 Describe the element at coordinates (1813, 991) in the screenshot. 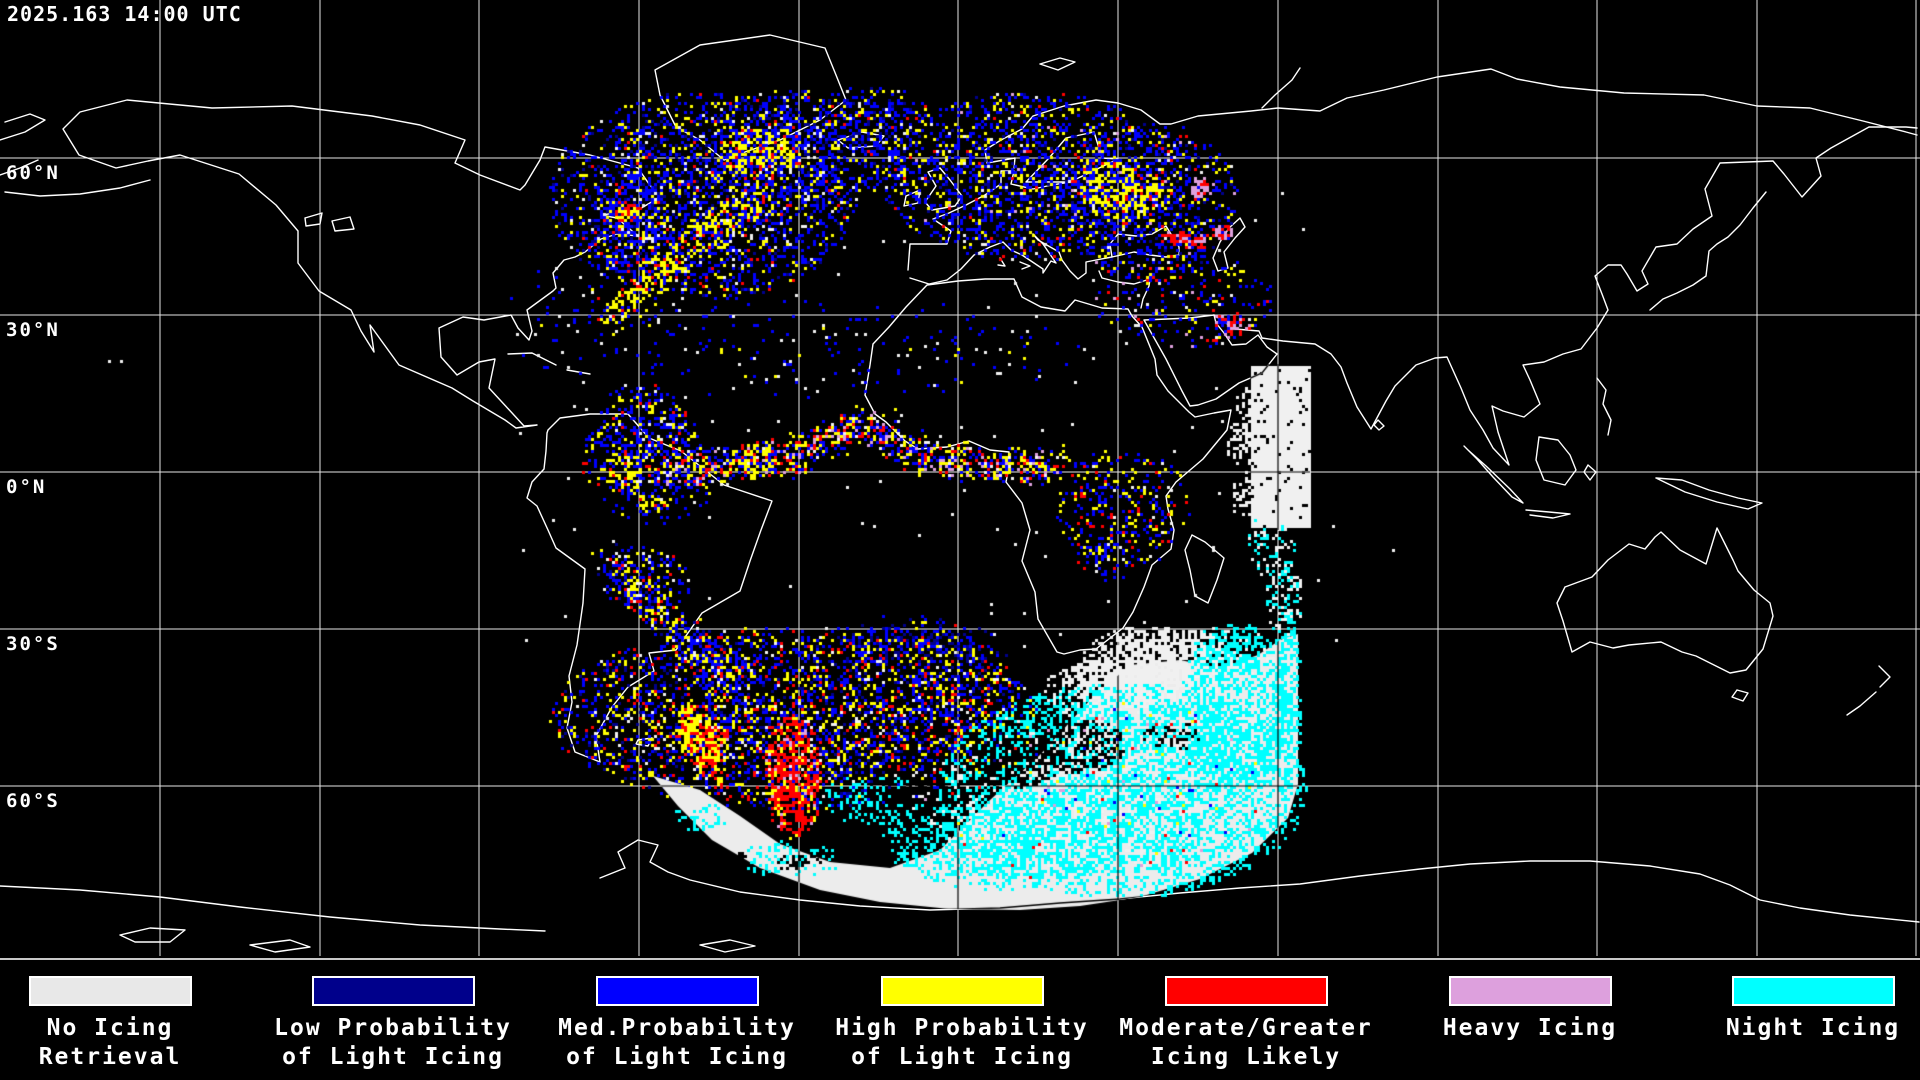

I see `legend-swatch-night-icing` at that location.